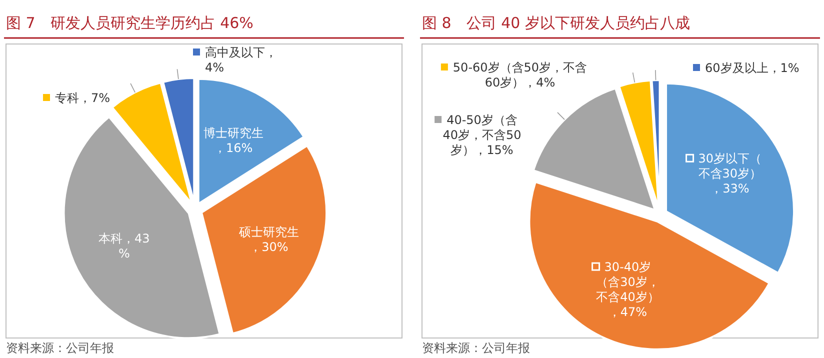  What do you see at coordinates (482, 135) in the screenshot?
I see `legend-label: 40-50岁（含40岁，不含50岁），15%` at bounding box center [482, 135].